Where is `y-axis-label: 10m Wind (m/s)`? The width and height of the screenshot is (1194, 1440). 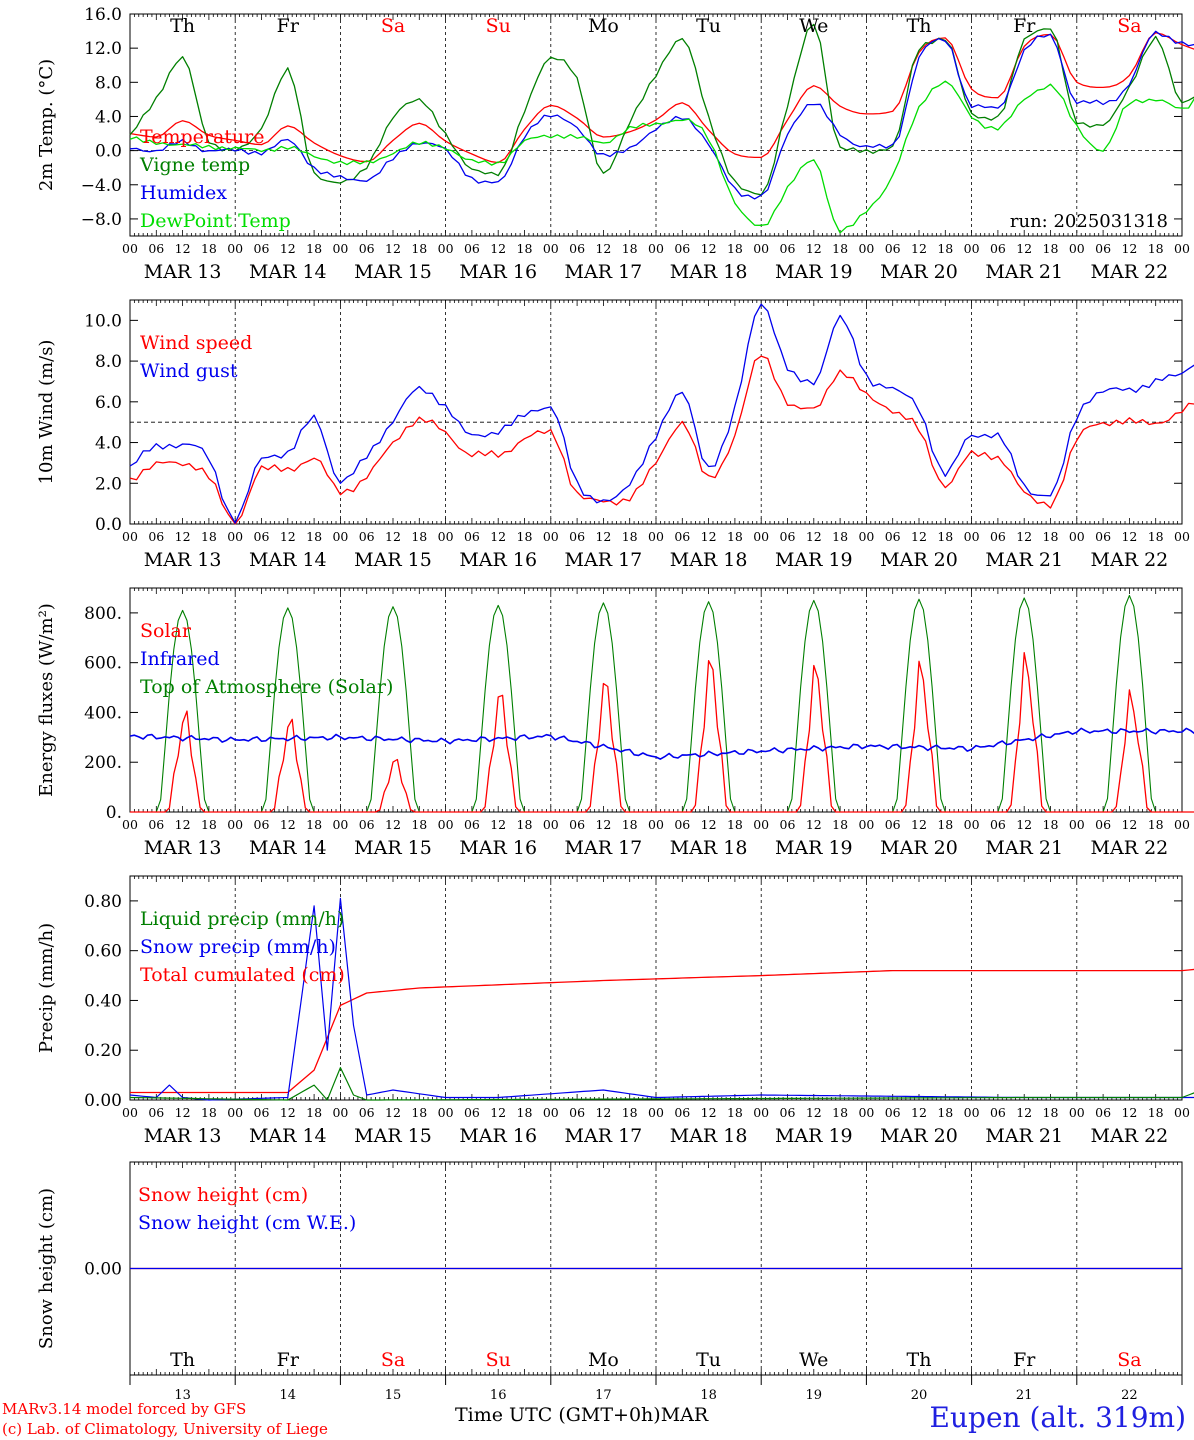 y-axis-label: 10m Wind (m/s) is located at coordinates (46, 412).